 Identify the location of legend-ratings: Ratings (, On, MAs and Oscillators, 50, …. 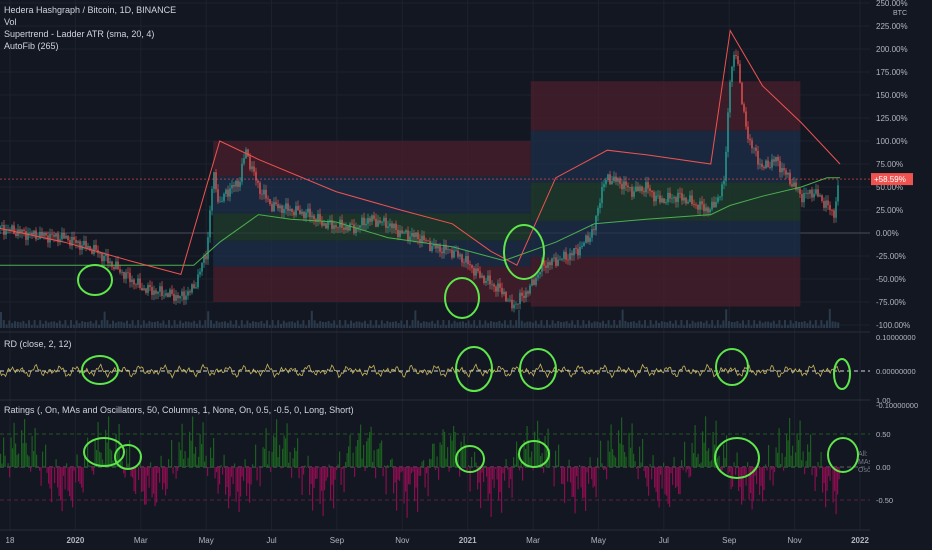
(179, 410).